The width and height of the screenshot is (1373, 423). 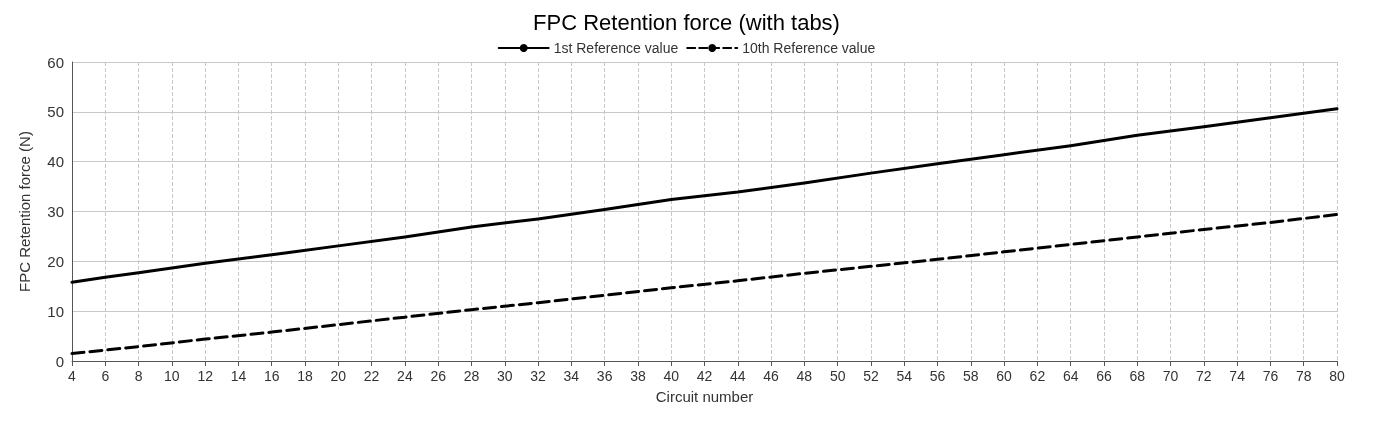 I want to click on x-tick-label: 4, so click(x=72, y=376).